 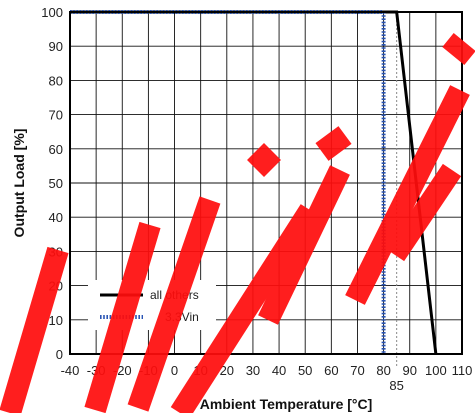 I want to click on x-tick-label: 30, so click(x=253, y=370).